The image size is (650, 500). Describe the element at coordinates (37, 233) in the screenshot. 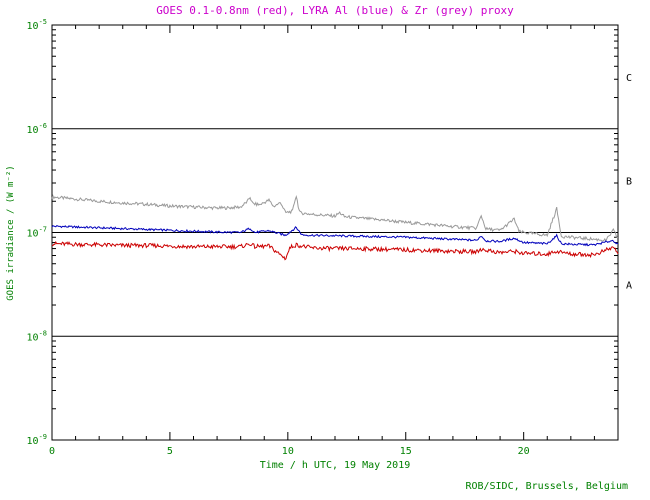

I see `y-tick-label: 10⁻⁷` at that location.